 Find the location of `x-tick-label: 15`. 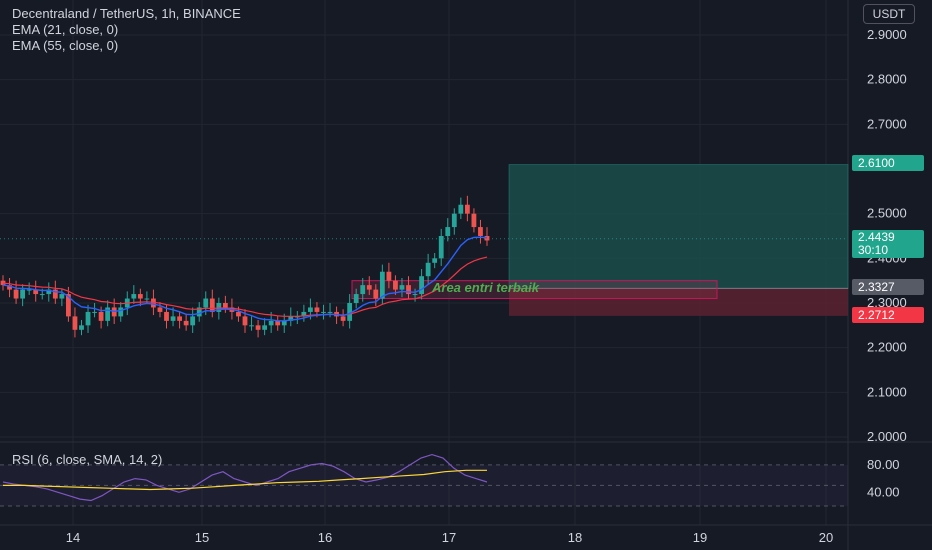

x-tick-label: 15 is located at coordinates (202, 537).